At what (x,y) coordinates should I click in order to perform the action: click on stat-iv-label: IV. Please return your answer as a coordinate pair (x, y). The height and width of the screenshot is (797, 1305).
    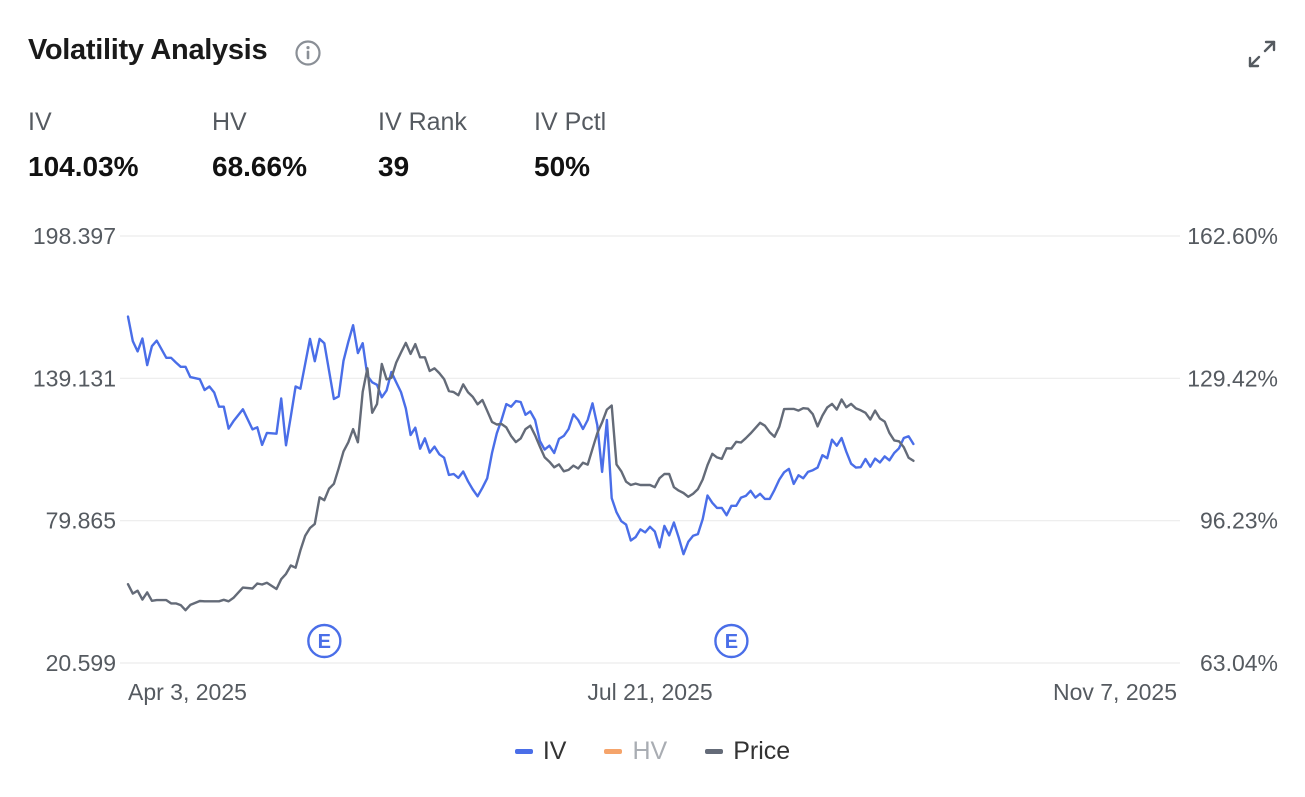
    Looking at the image, I should click on (40, 122).